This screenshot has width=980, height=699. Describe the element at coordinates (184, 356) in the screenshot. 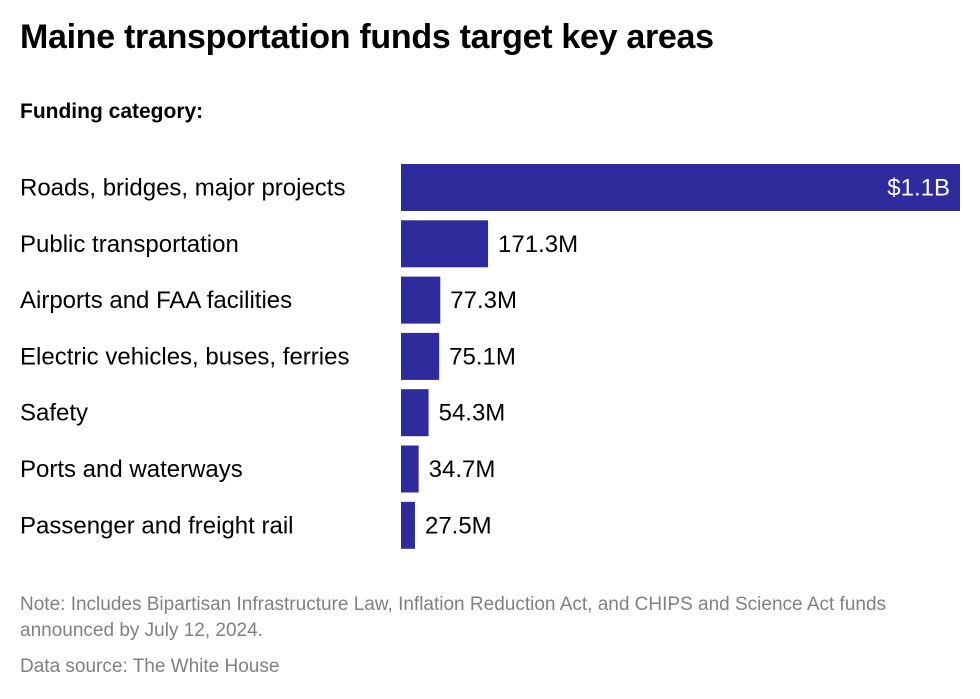

I see `category-label: Electric vehicles, buses, ferries` at that location.